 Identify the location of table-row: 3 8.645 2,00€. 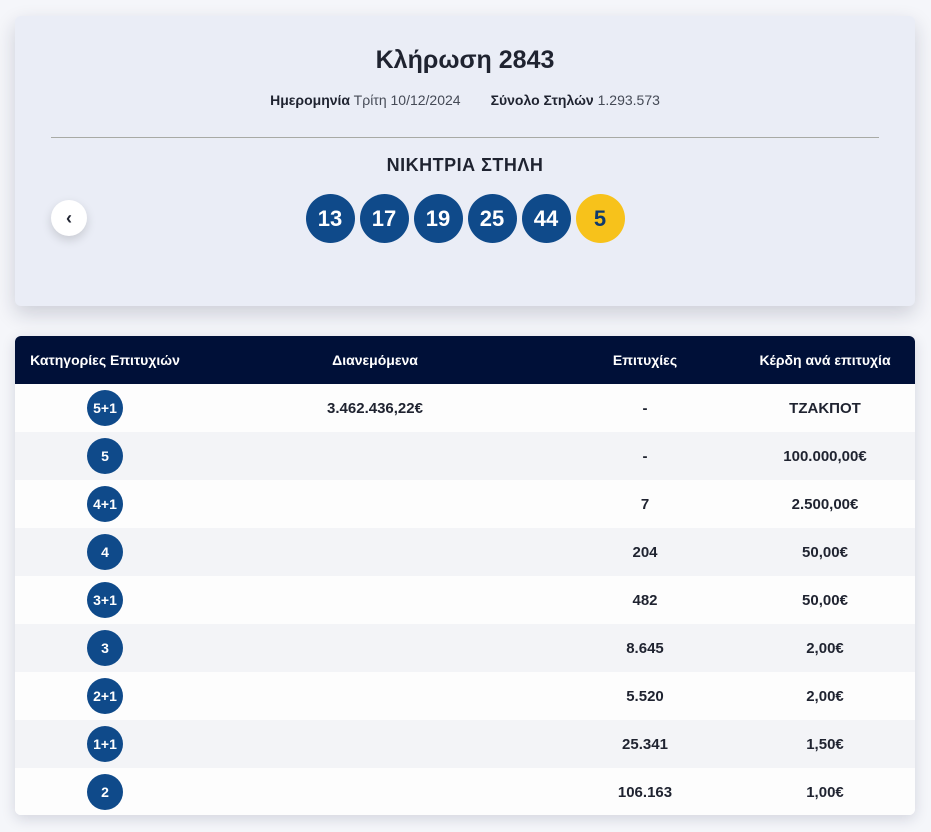
(465, 648).